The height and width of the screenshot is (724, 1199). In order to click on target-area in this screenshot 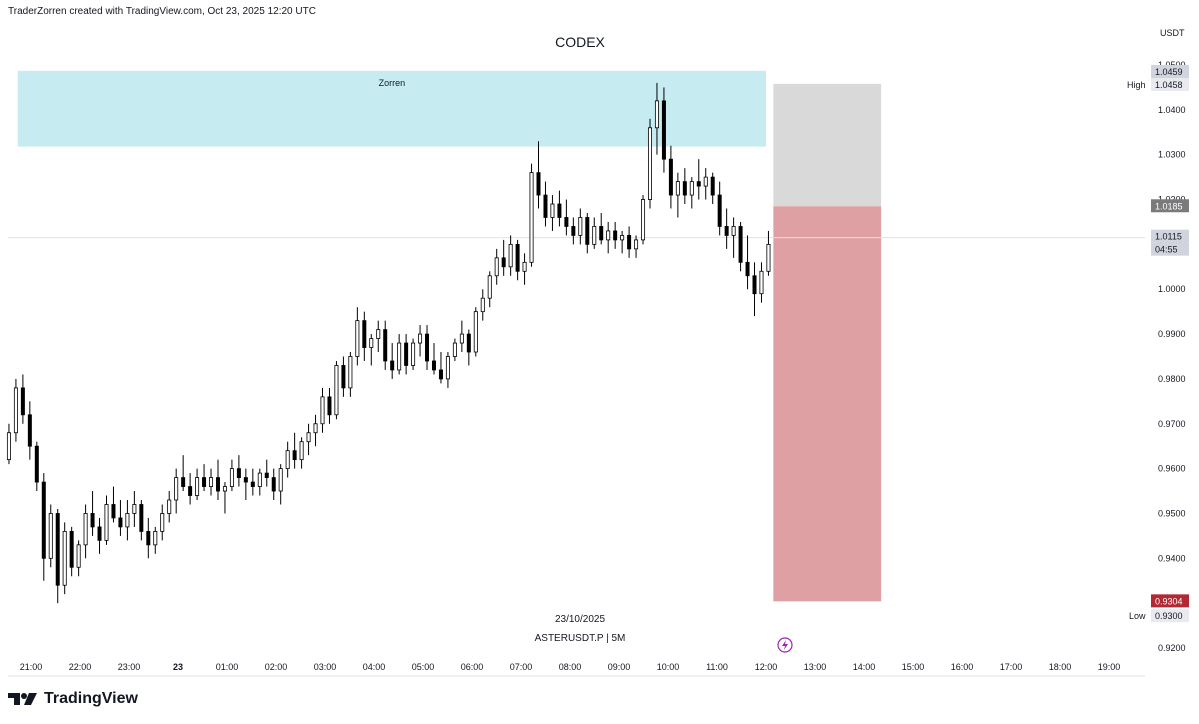, I will do `click(827, 145)`.